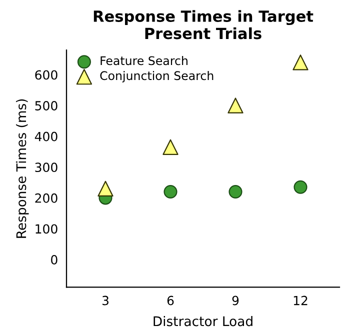 This screenshot has width=350, height=334. I want to click on y-tick-label: 300, so click(46, 167).